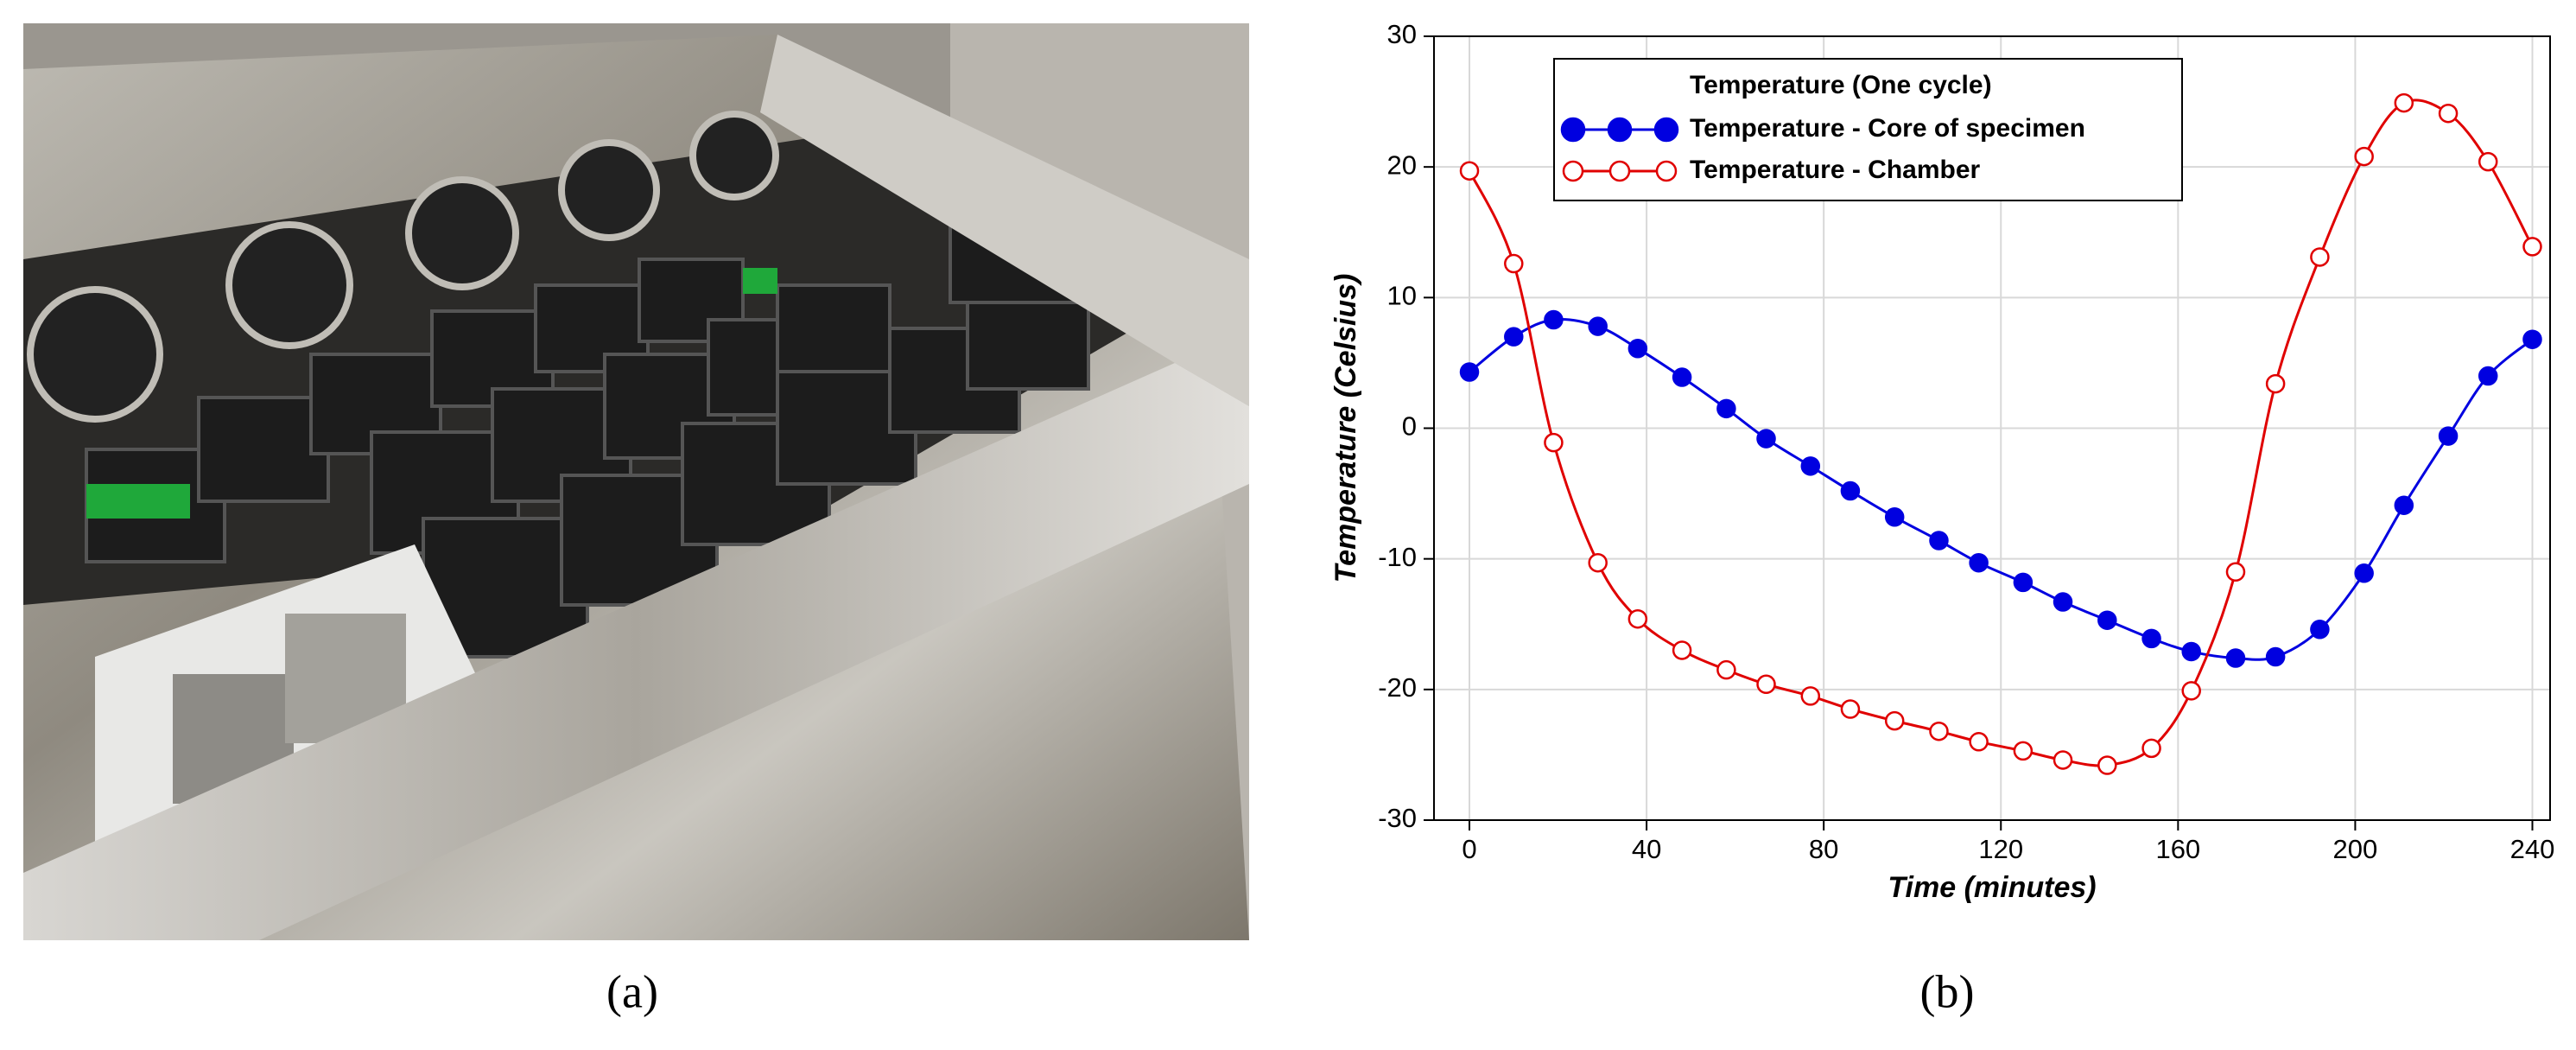  What do you see at coordinates (1402, 296) in the screenshot?
I see `y-tick-label: 10` at bounding box center [1402, 296].